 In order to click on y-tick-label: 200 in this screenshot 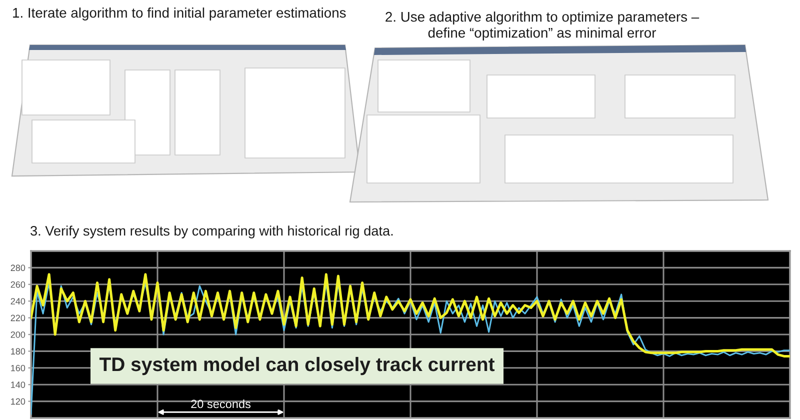, I will do `click(18, 334)`.